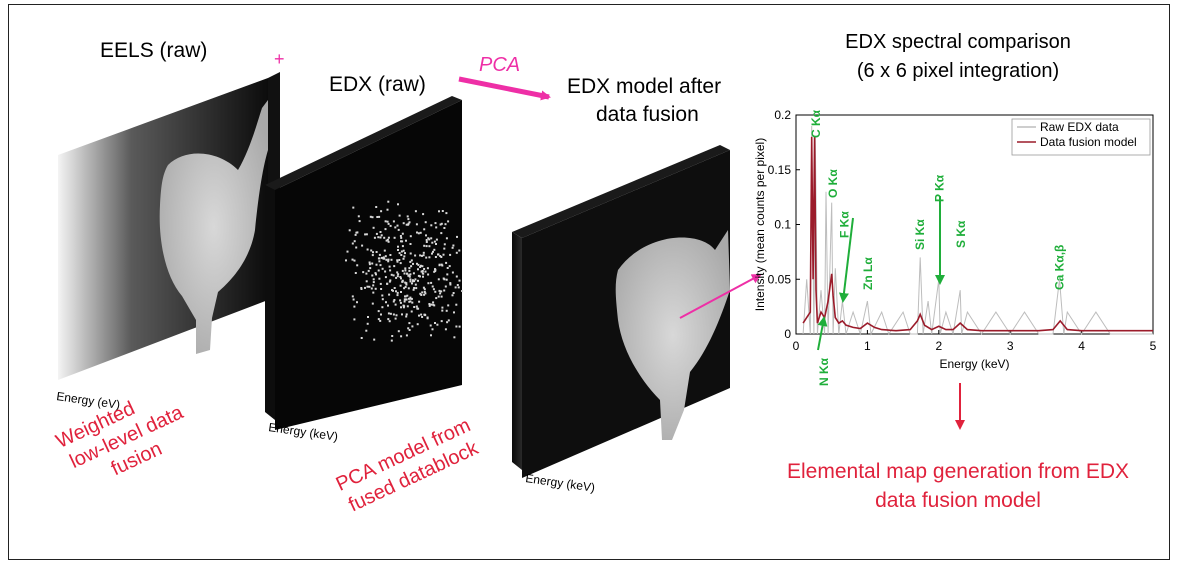 The image size is (1181, 563). Describe the element at coordinates (822, 333) in the screenshot. I see `n-ka-arrow` at that location.